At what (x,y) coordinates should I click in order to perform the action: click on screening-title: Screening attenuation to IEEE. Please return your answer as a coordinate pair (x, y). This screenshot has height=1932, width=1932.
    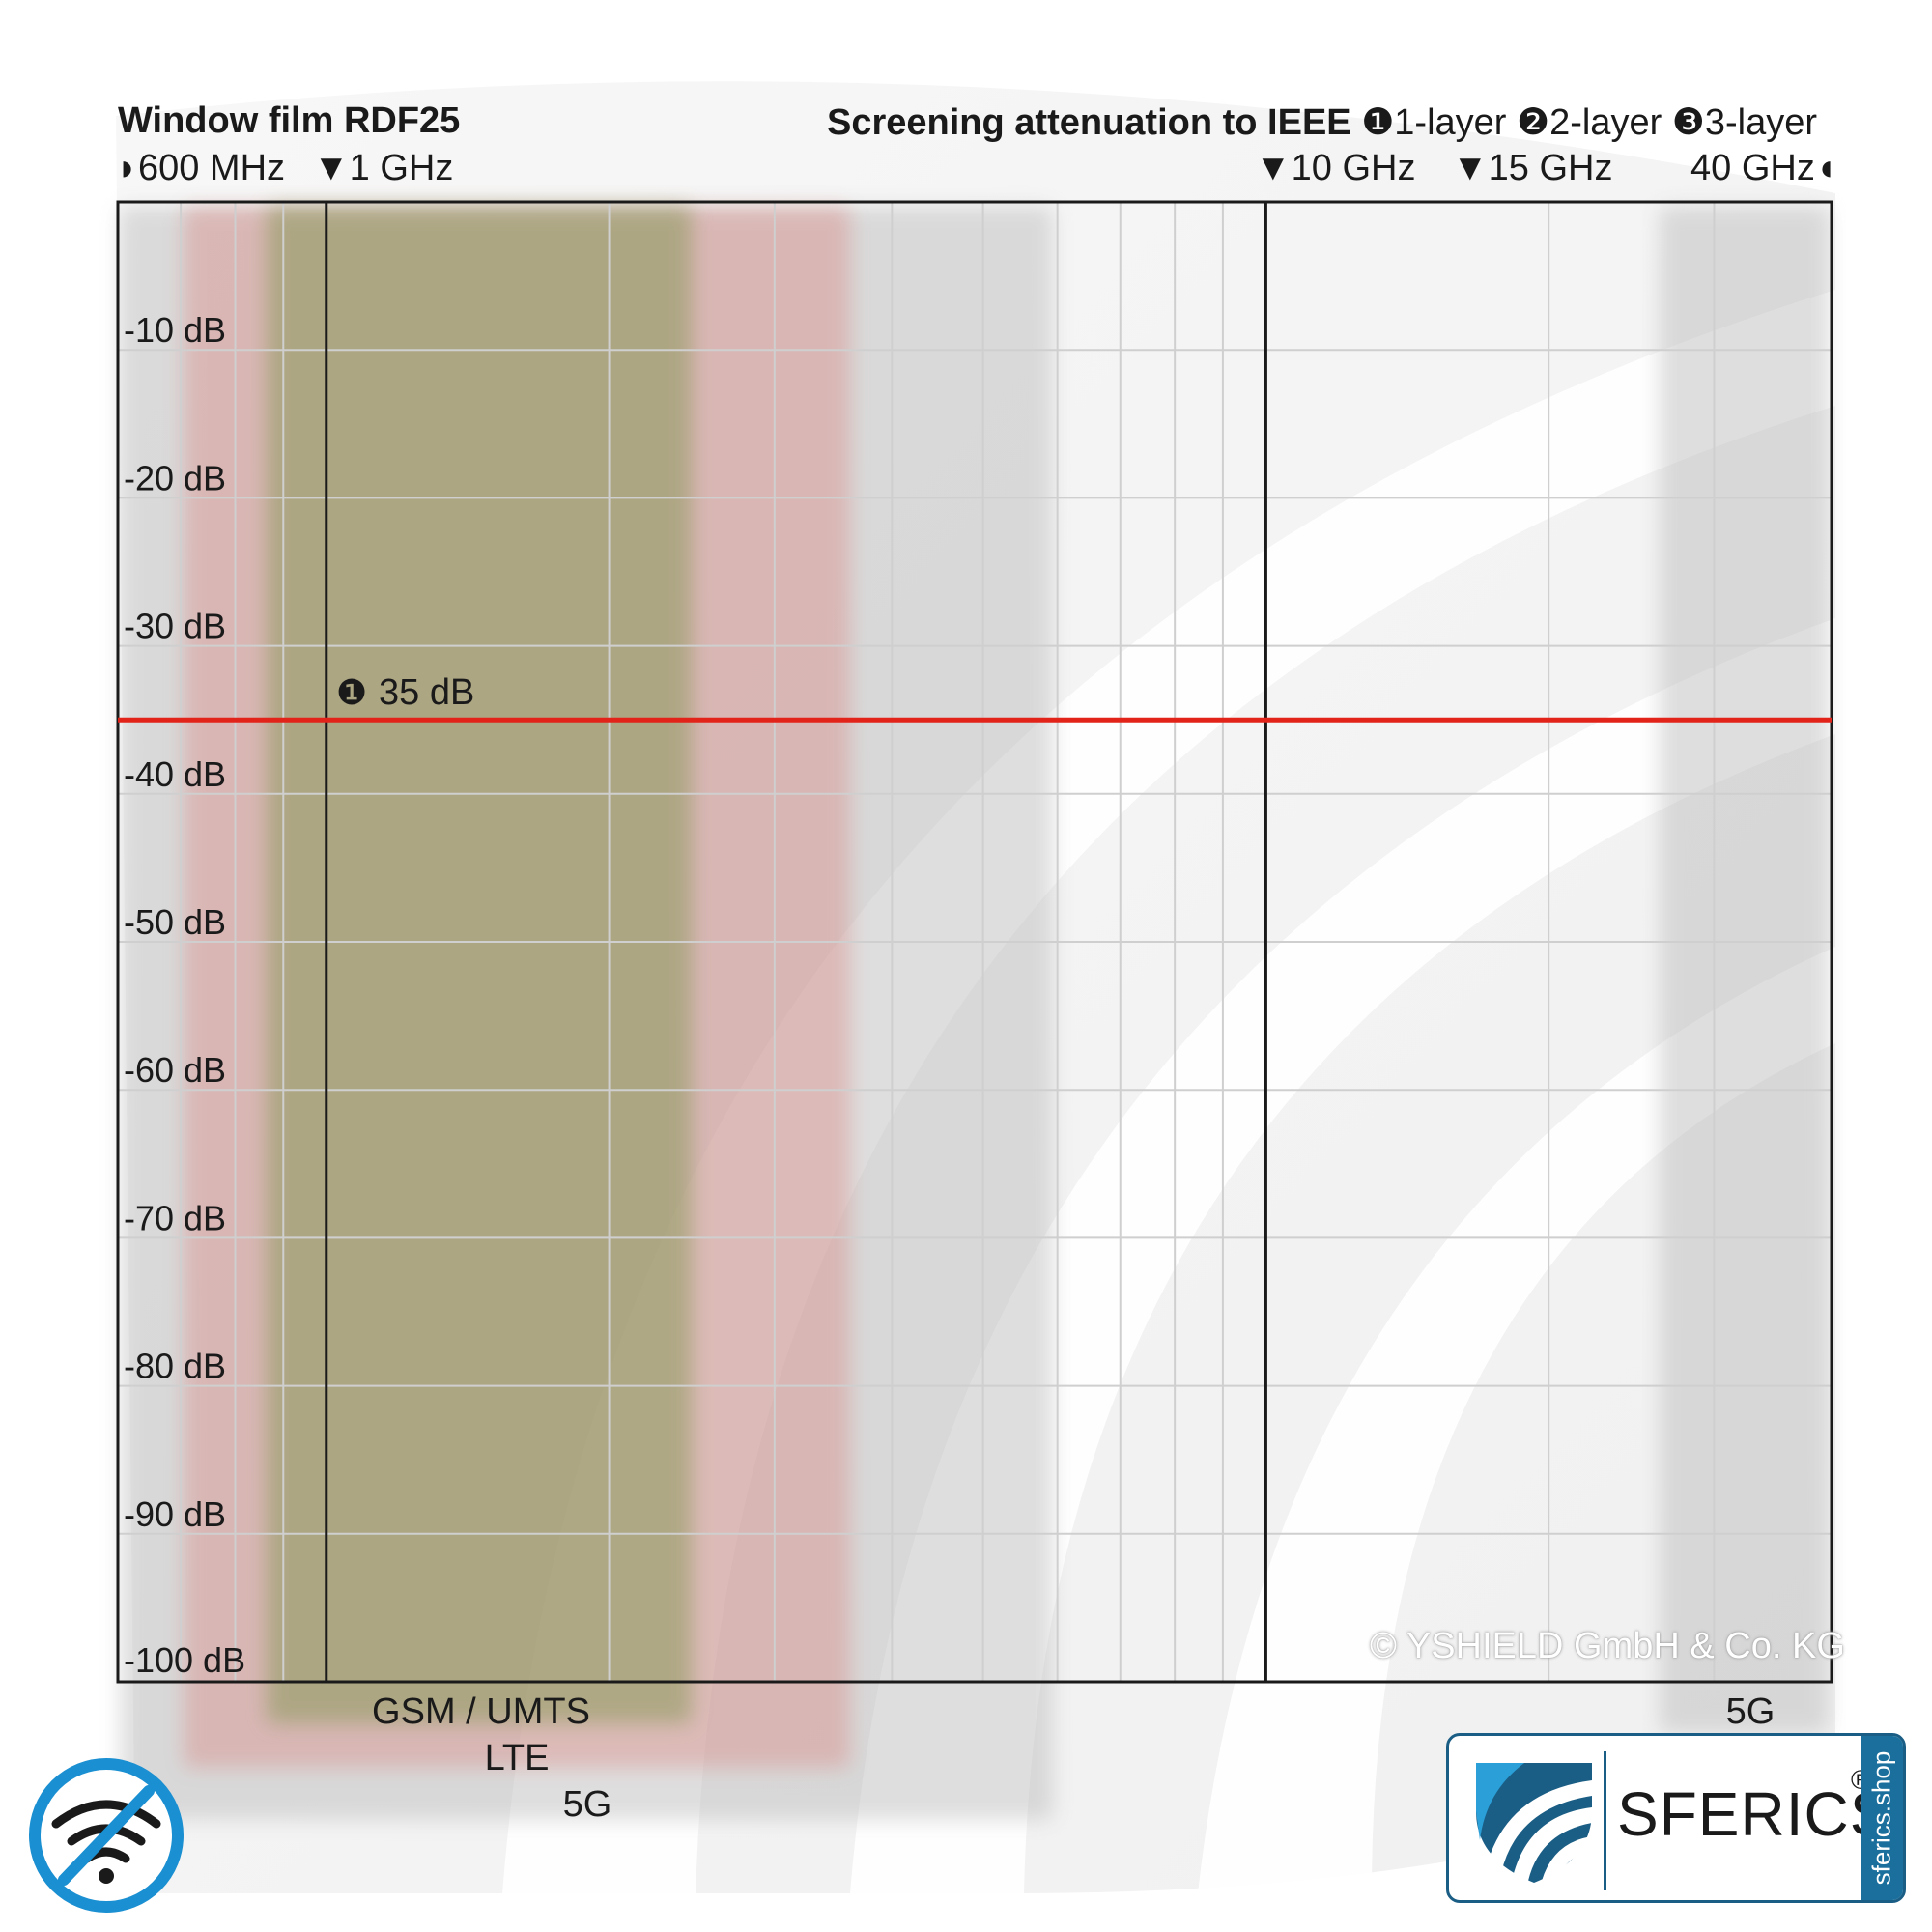
    Looking at the image, I should click on (1089, 122).